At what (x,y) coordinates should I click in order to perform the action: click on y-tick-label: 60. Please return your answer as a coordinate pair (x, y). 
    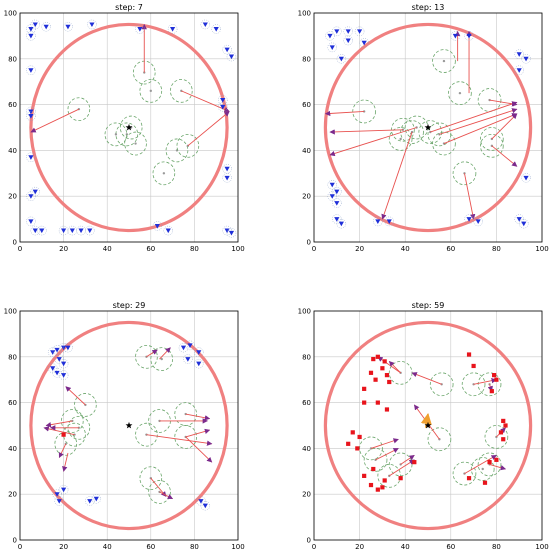
    Looking at the image, I should click on (306, 403).